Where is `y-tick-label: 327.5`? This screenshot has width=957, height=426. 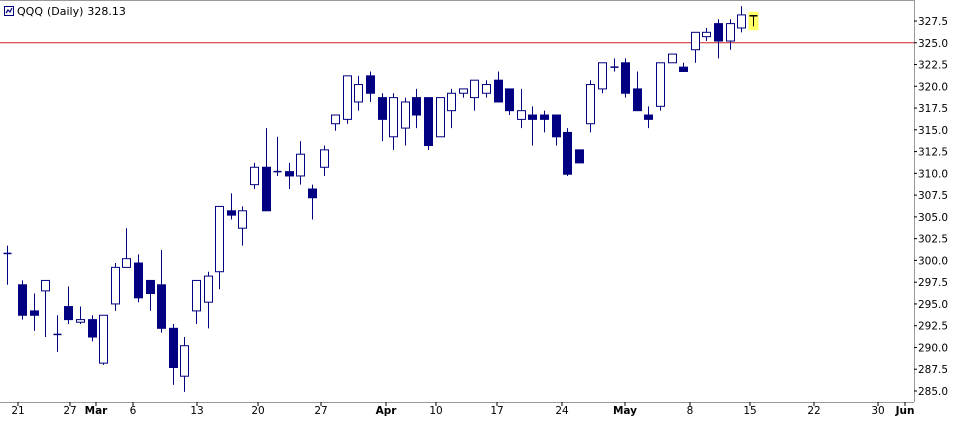
y-tick-label: 327.5 is located at coordinates (933, 22).